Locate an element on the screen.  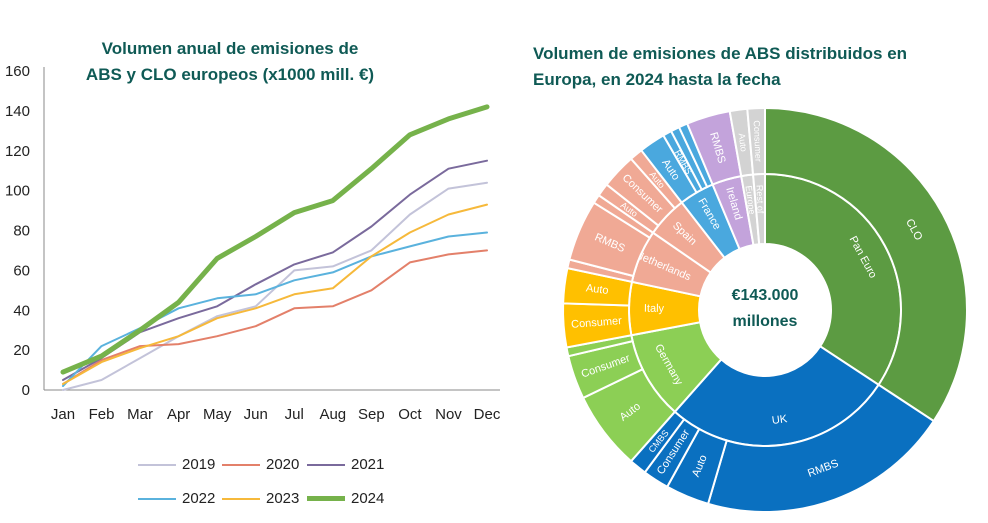
sunburst-outer-label-8-consumer: Consumer is located at coordinates (597, 323).